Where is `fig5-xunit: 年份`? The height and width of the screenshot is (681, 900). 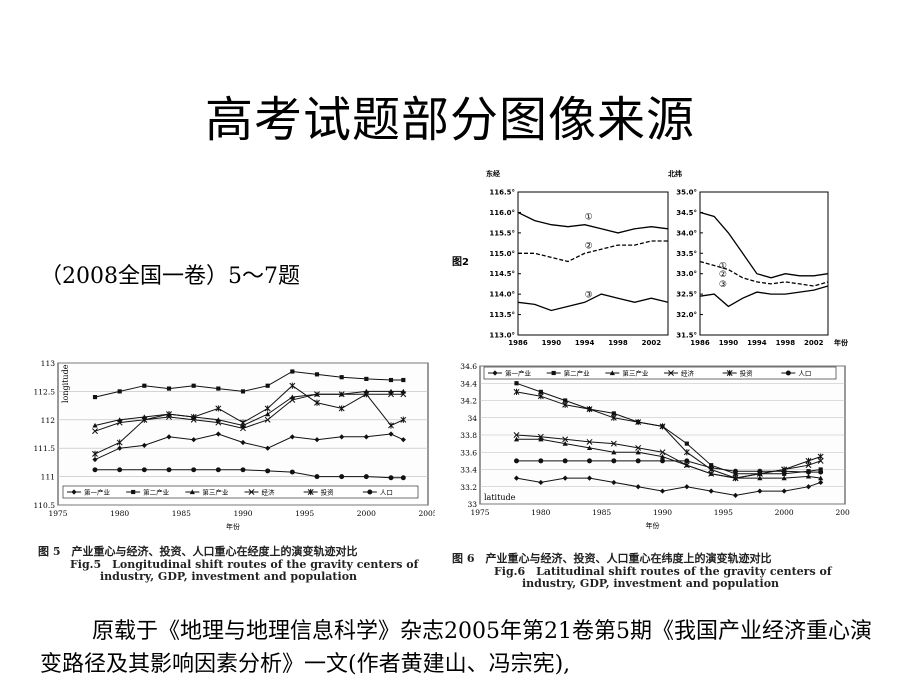
fig5-xunit: 年份 is located at coordinates (233, 526).